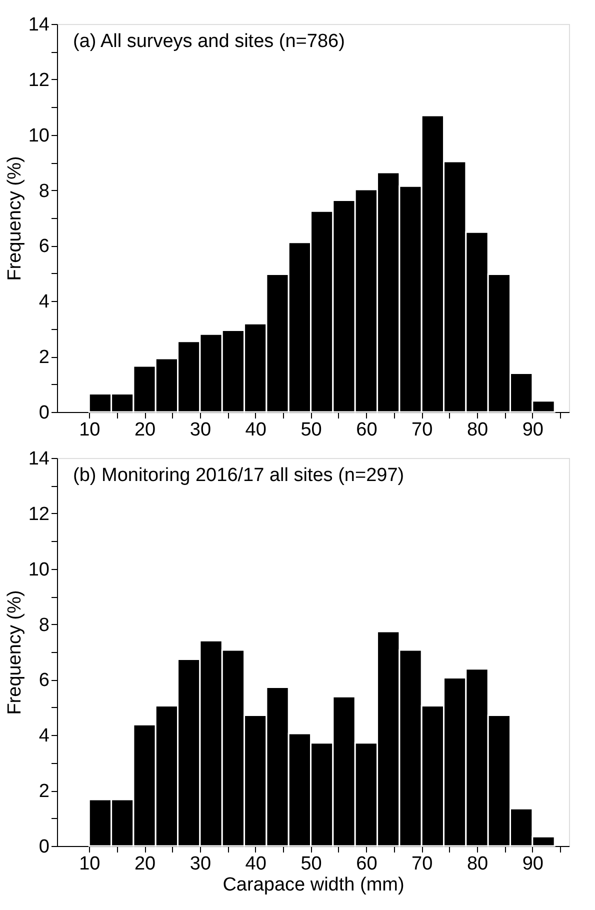  I want to click on x-axis-title: Carapace width (mm), so click(313, 885).